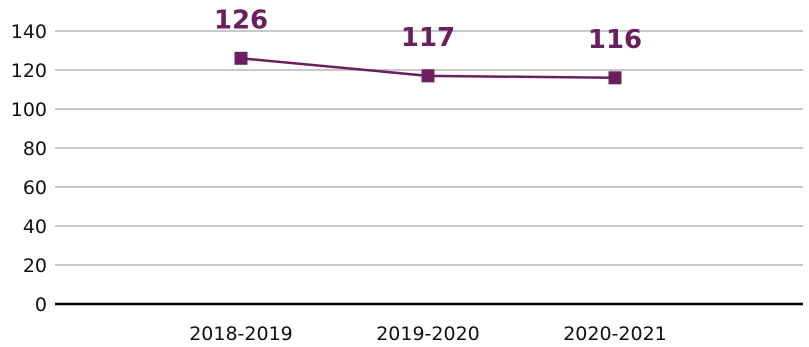 This screenshot has width=809, height=347. Describe the element at coordinates (615, 334) in the screenshot. I see `x-tick-label: 2020-2021` at that location.